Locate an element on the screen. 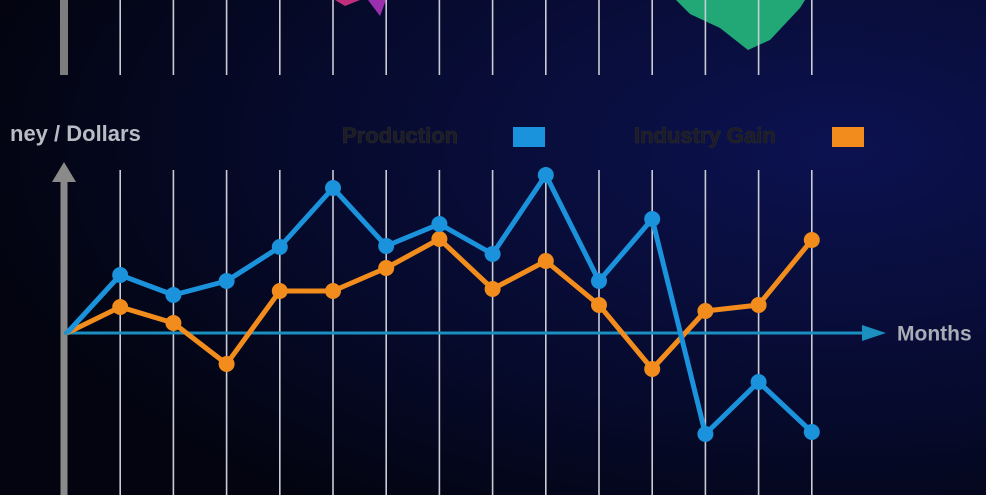 Image resolution: width=986 pixels, height=495 pixels. legend-label: Production is located at coordinates (400, 135).